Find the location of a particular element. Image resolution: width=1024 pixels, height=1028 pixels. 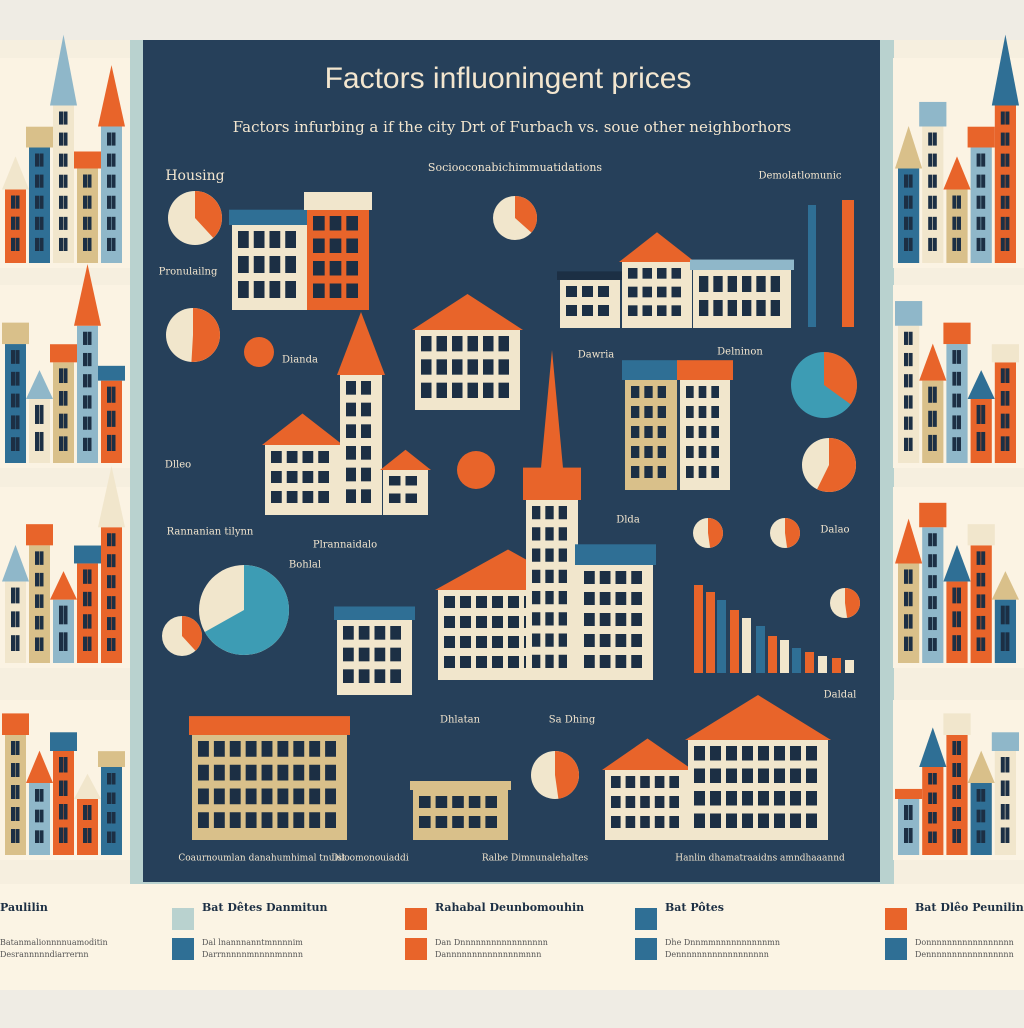

label: Dawria is located at coordinates (596, 355).